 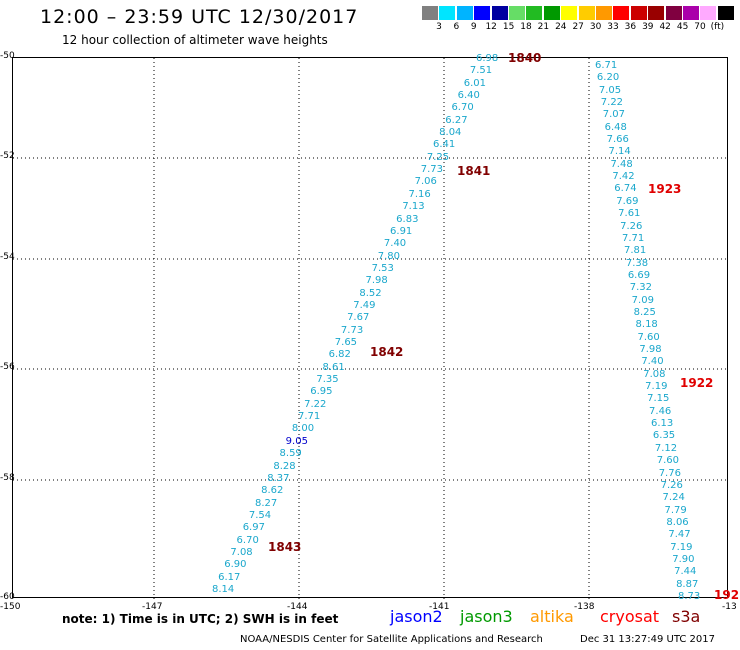 What do you see at coordinates (584, 607) in the screenshot?
I see `x-label-lon: -138` at bounding box center [584, 607].